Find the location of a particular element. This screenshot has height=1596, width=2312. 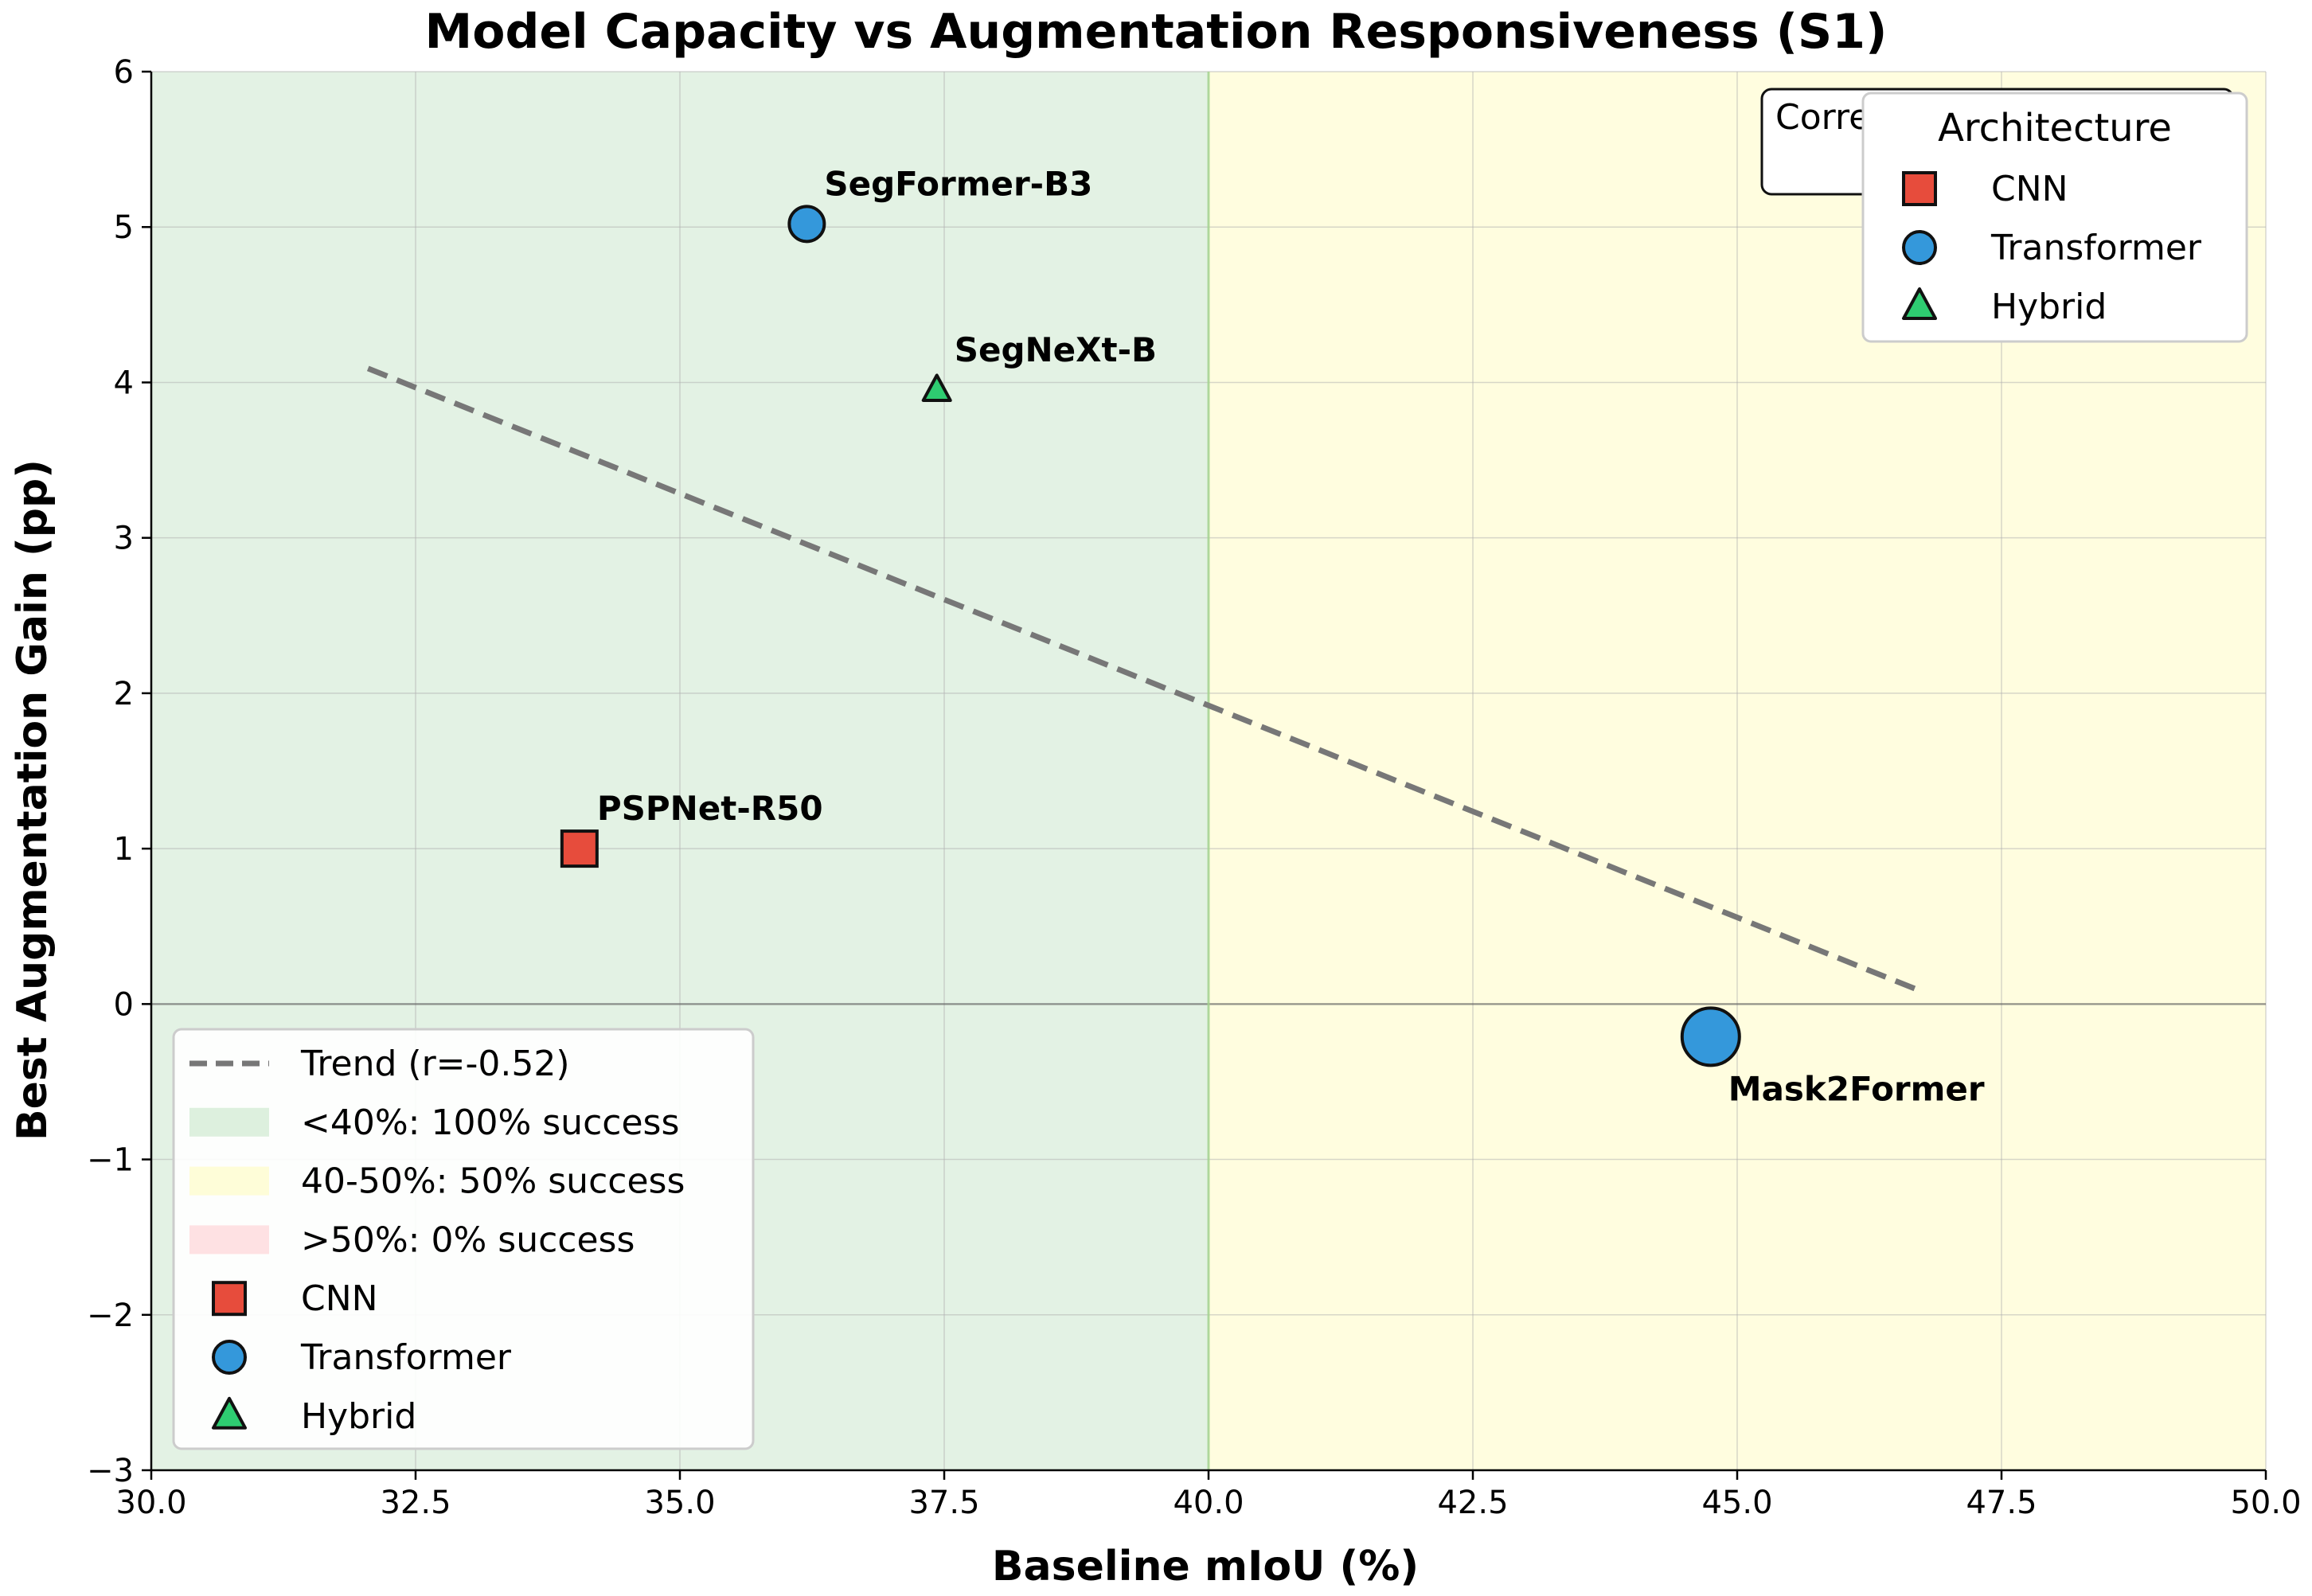

data-point-segnext-b is located at coordinates (937, 388).